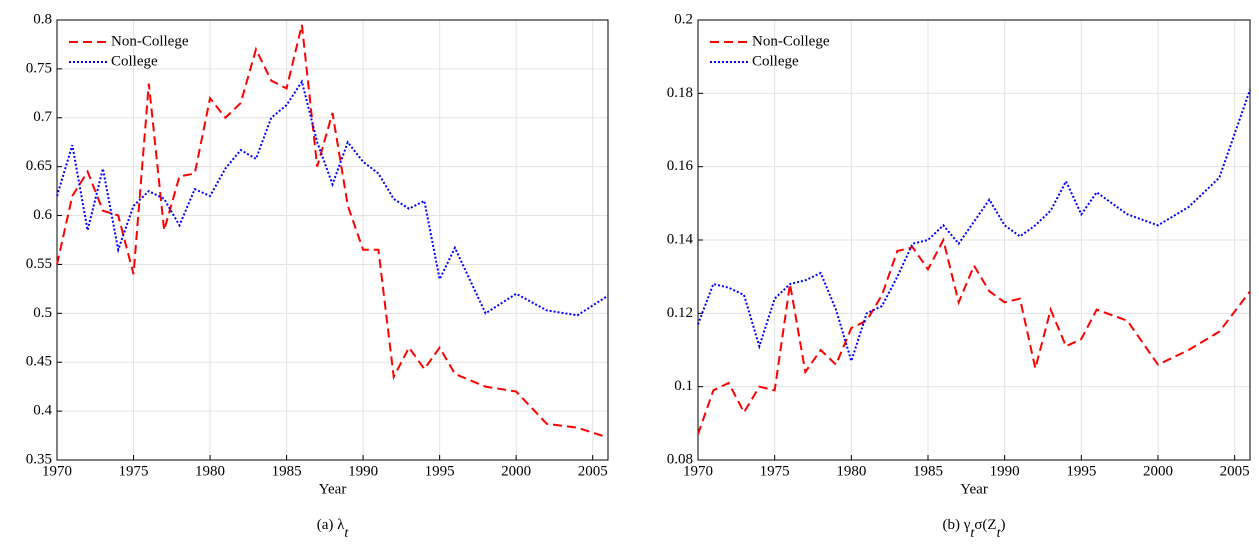  What do you see at coordinates (680, 166) in the screenshot?
I see `y-tick-label: 0.16` at bounding box center [680, 166].